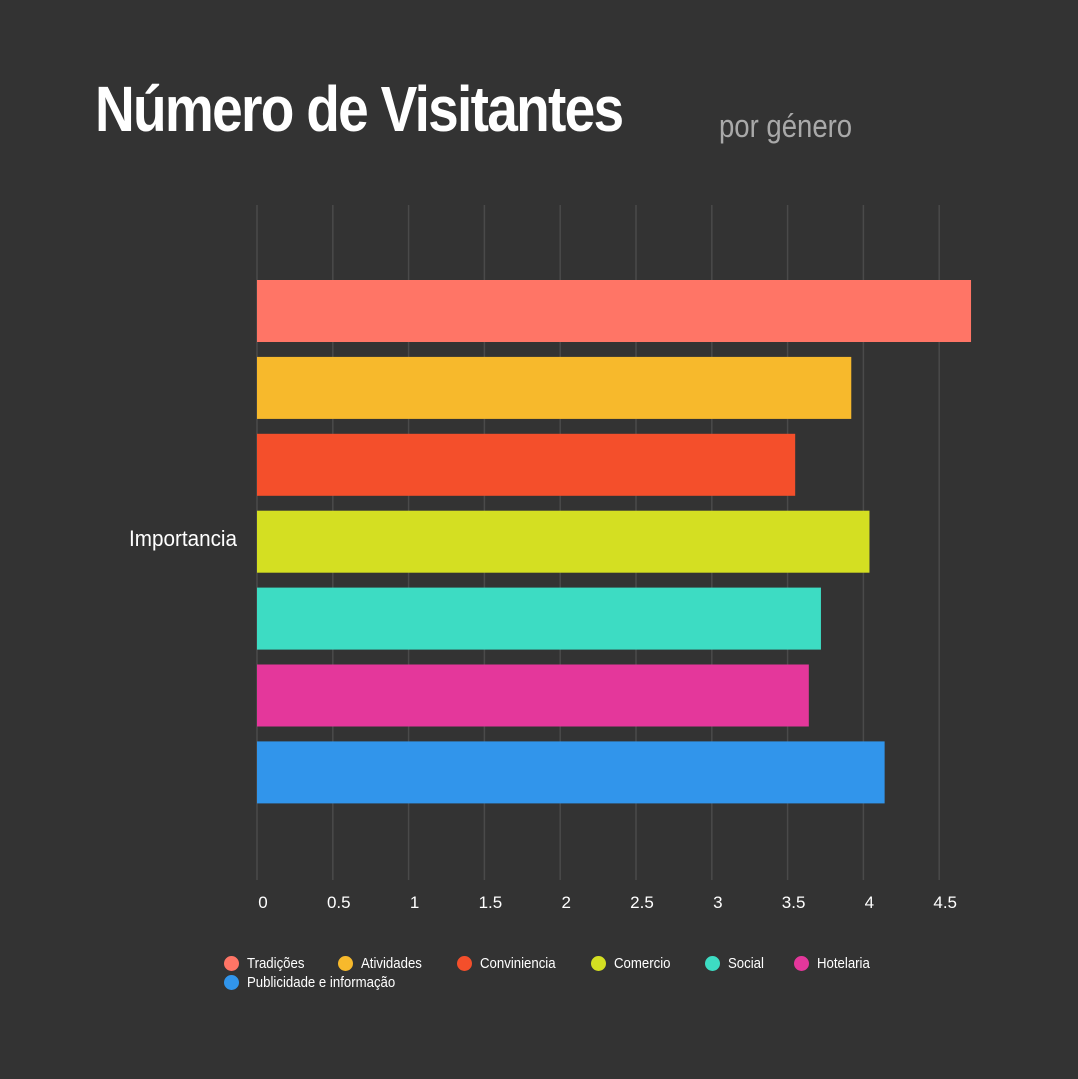 This screenshot has width=1078, height=1079. Describe the element at coordinates (392, 963) in the screenshot. I see `legend-label: Atividades` at that location.